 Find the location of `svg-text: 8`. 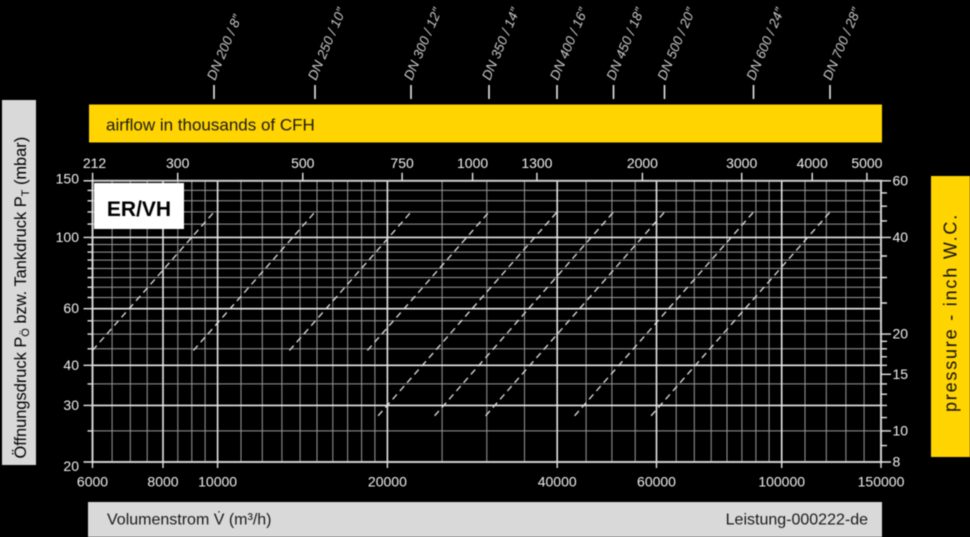

svg-text: 8 is located at coordinates (897, 462).